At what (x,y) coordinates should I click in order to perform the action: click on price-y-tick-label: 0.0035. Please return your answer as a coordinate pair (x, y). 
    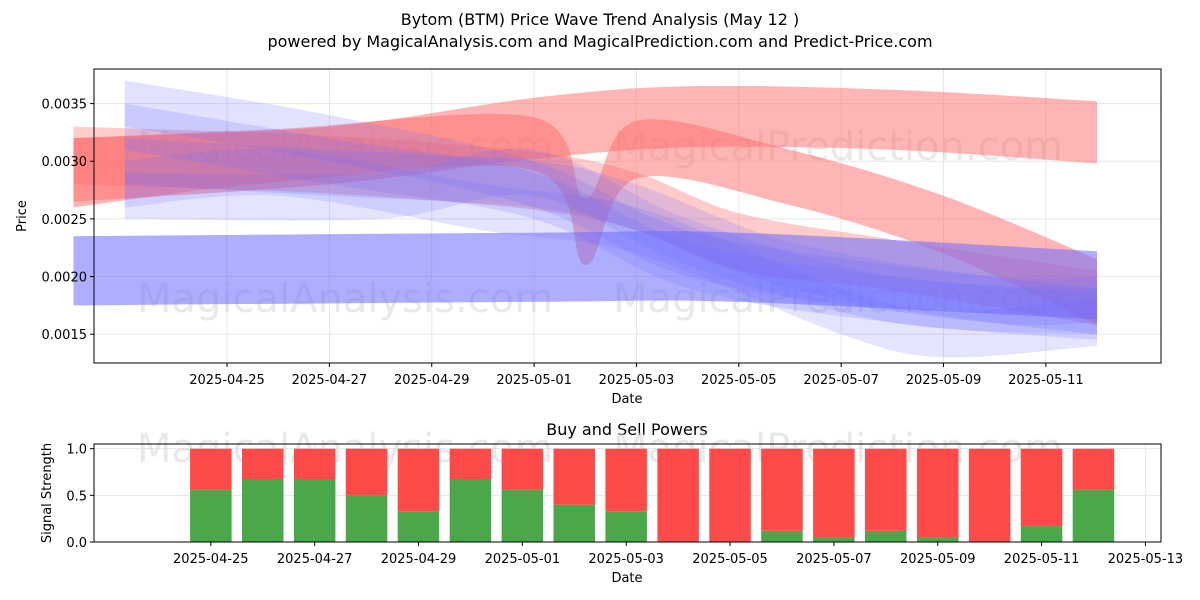
    Looking at the image, I should click on (65, 105).